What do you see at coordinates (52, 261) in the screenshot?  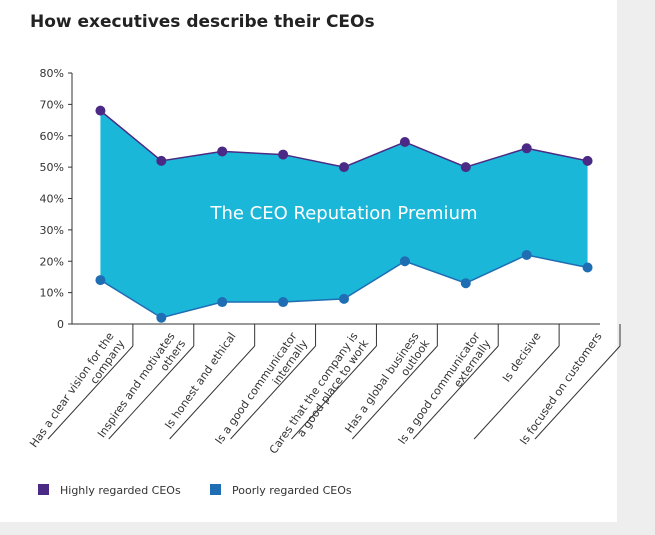 I see `y-tick-label: 20%` at bounding box center [52, 261].